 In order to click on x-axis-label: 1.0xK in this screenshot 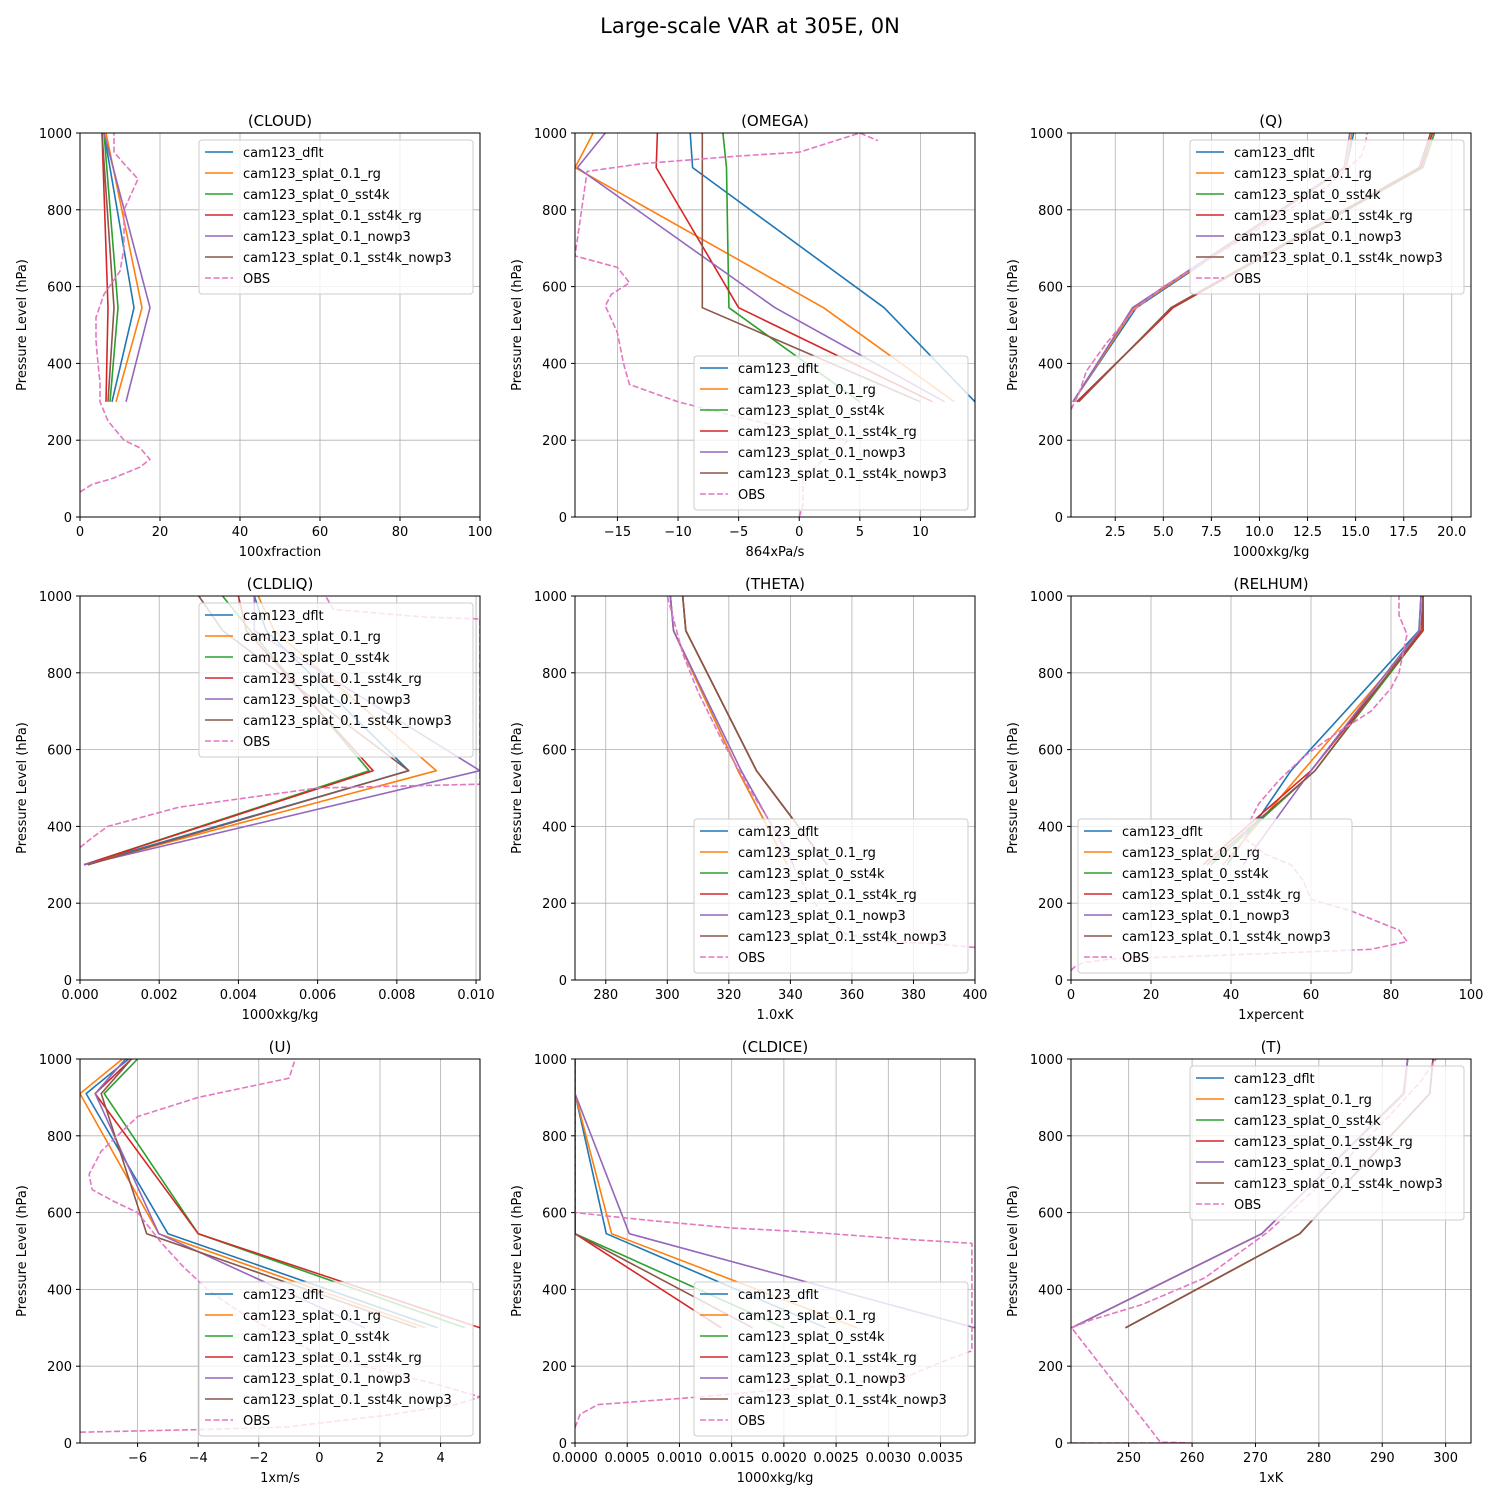, I will do `click(775, 1015)`.